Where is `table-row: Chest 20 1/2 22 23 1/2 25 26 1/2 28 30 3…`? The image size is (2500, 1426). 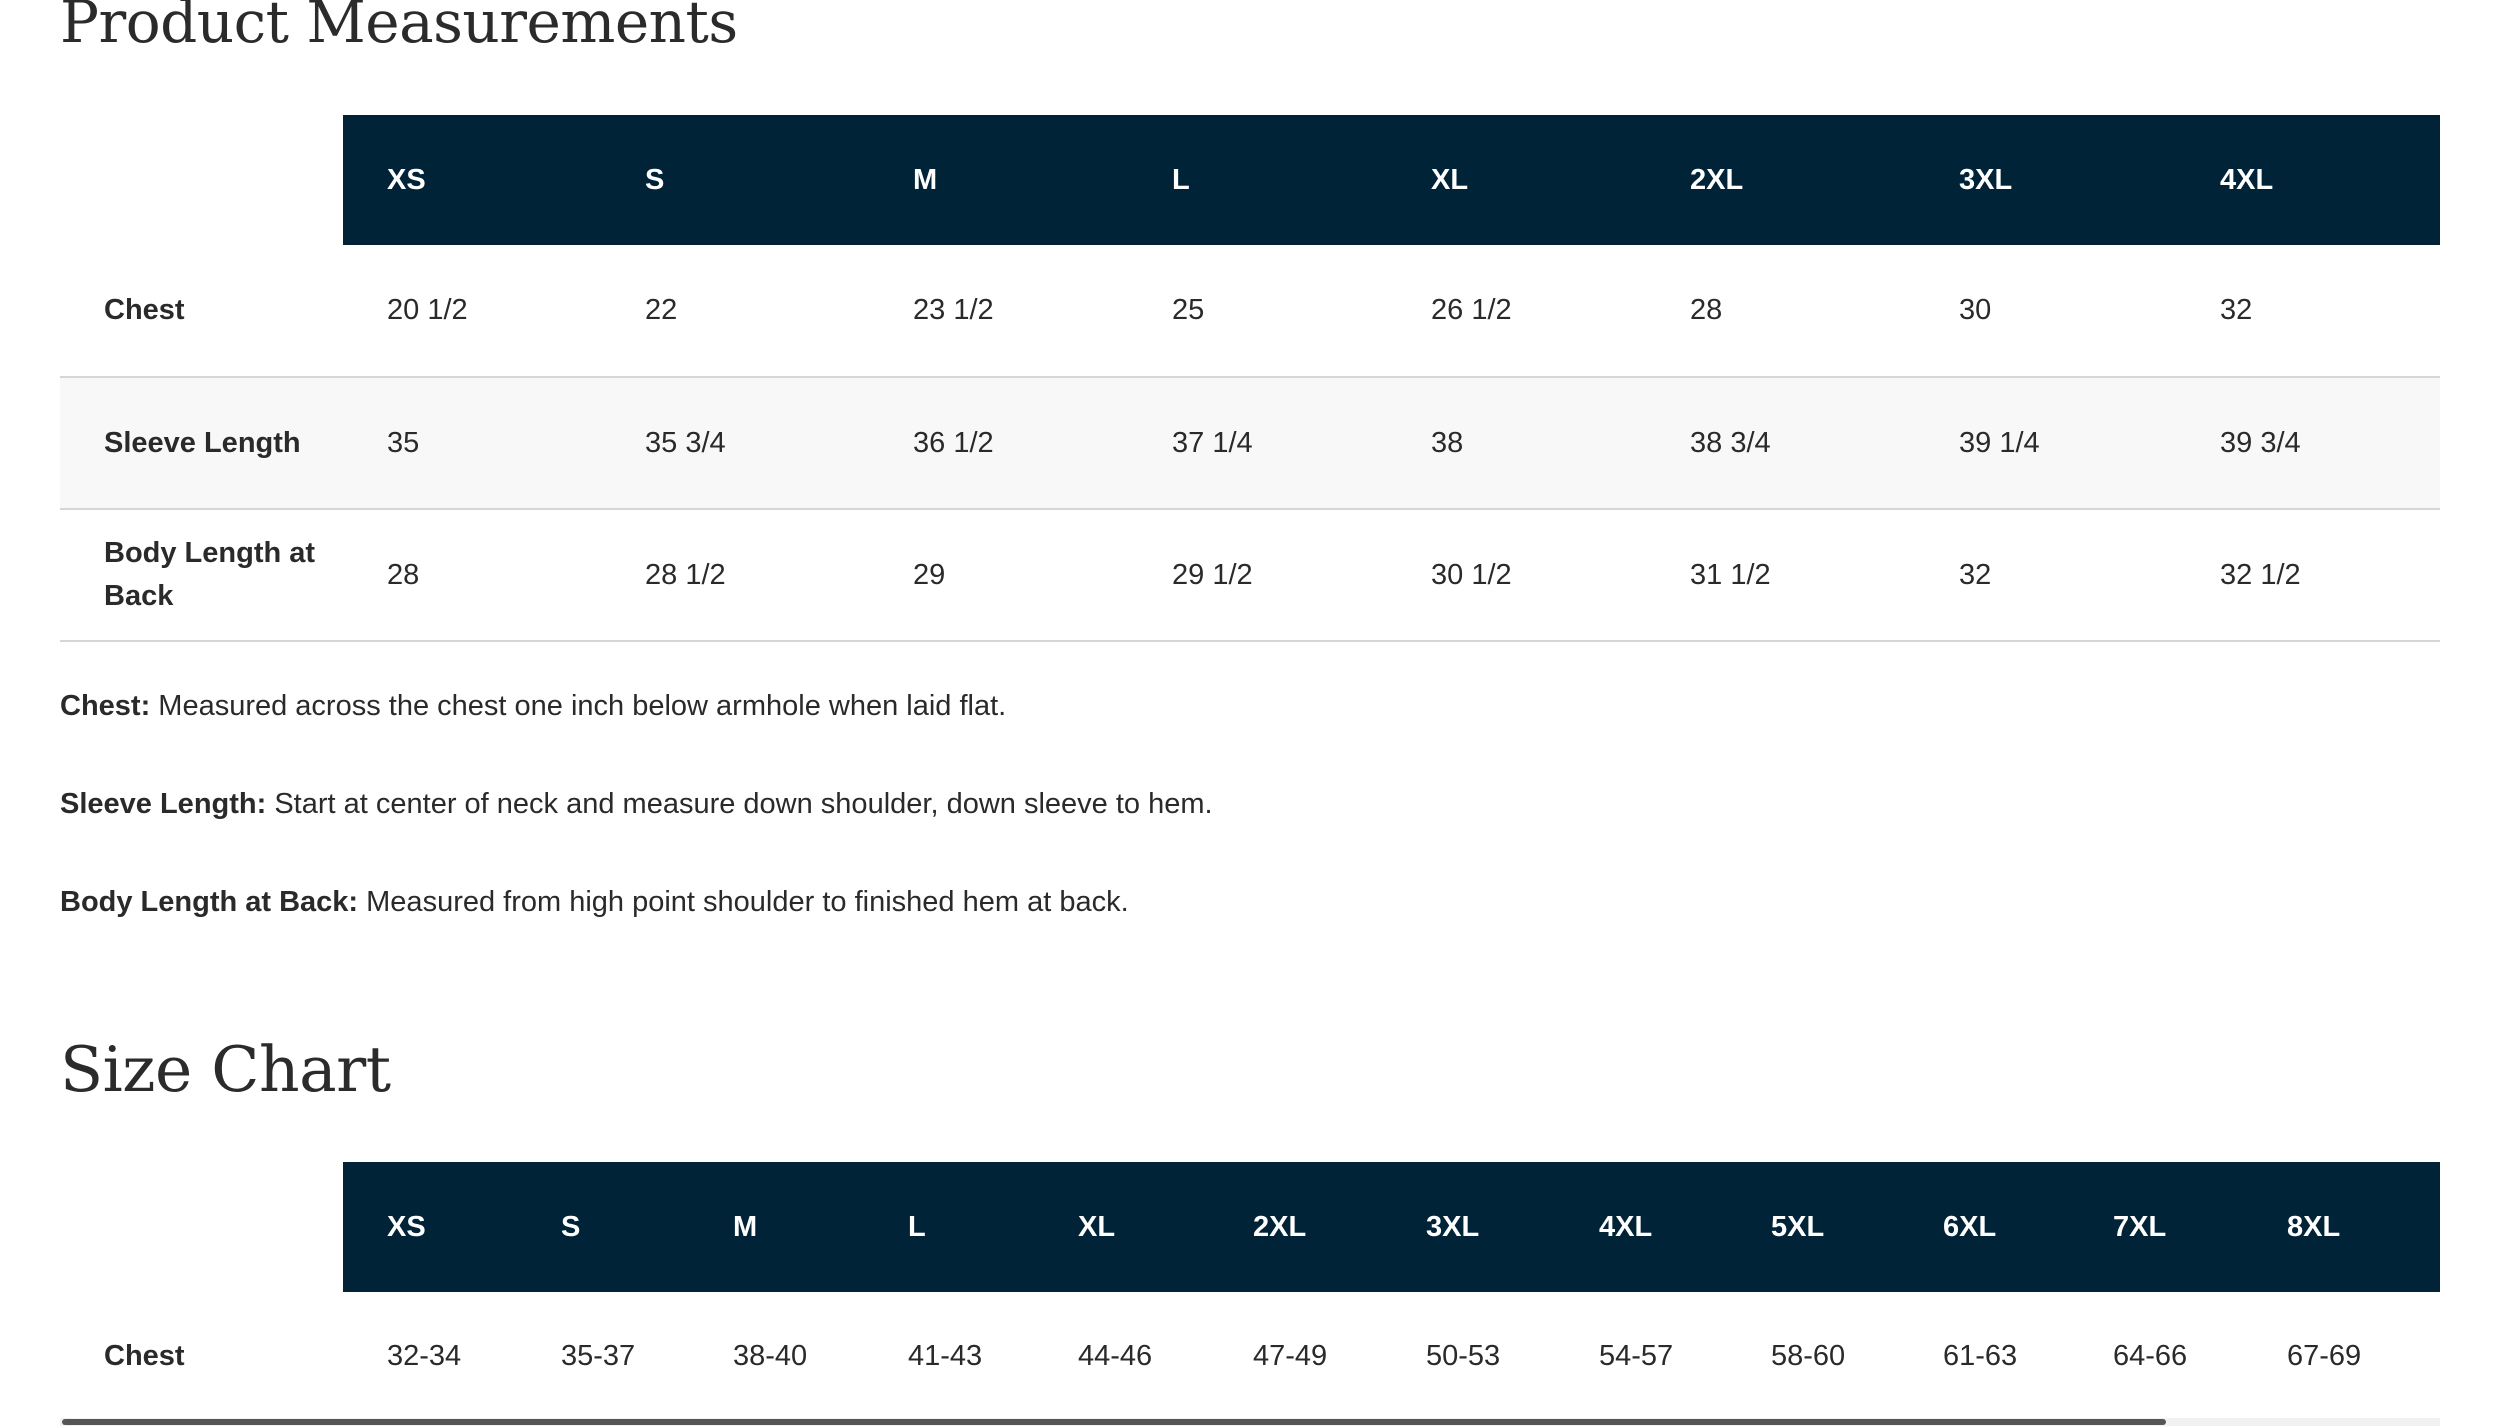 table-row: Chest 20 1/2 22 23 1/2 25 26 1/2 28 30 3… is located at coordinates (1250, 311).